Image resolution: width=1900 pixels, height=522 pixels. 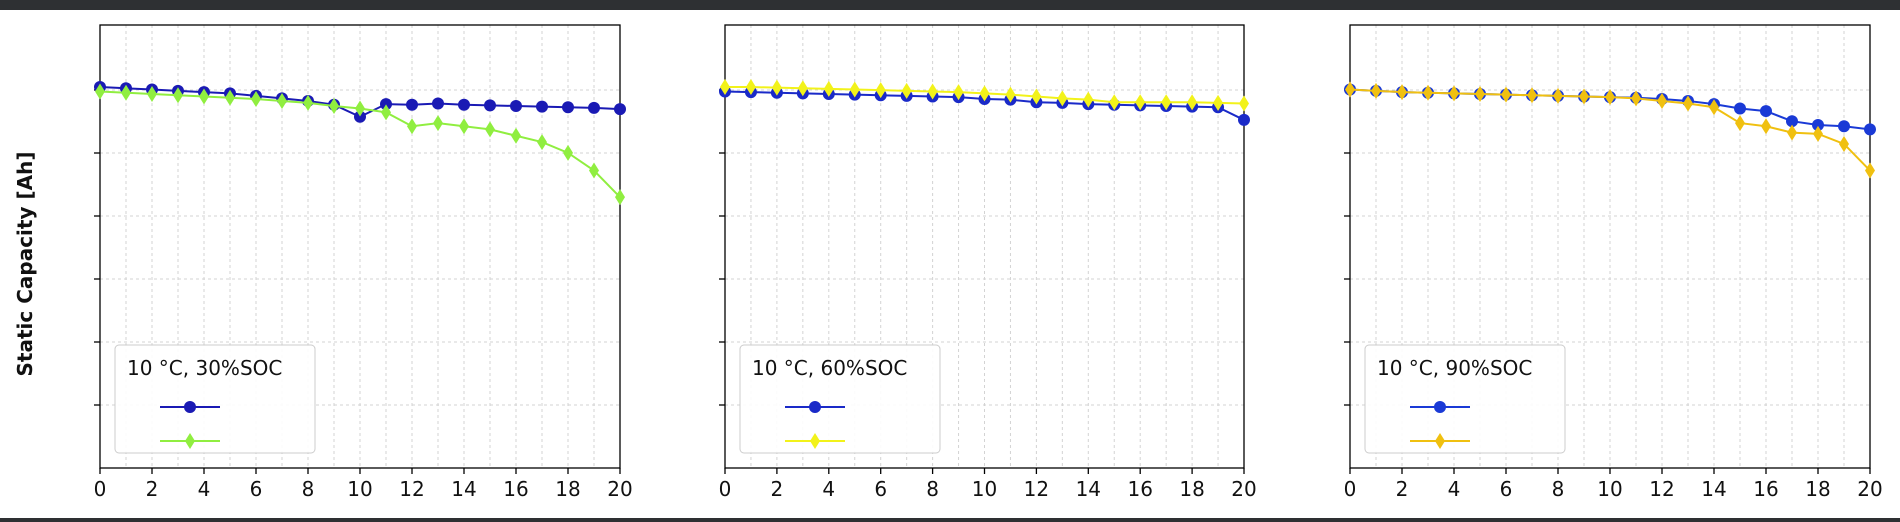 I want to click on legend-title: 10 °C, 60%SOC, so click(x=829, y=368).